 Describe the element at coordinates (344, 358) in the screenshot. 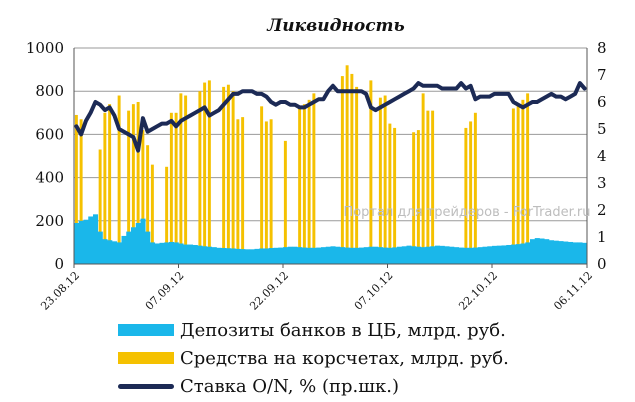

I see `legend-label-correspondent: Средства на корсчетах, млрд. руб.` at that location.